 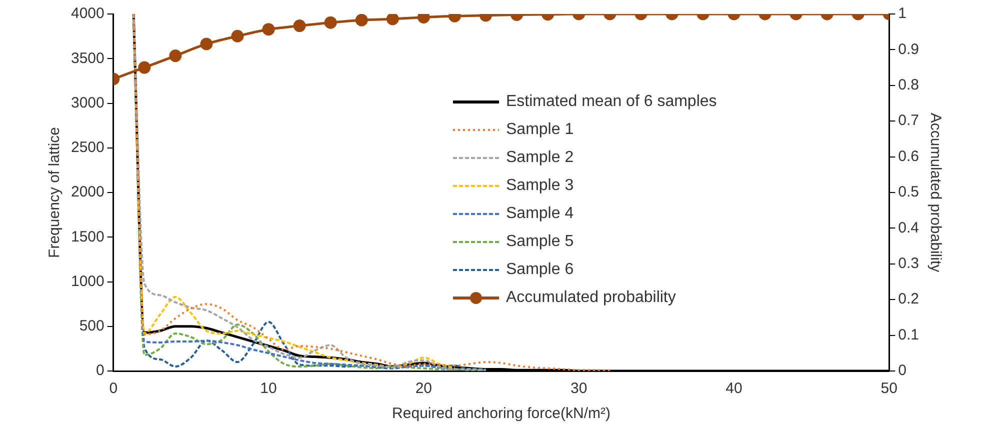 What do you see at coordinates (909, 156) in the screenshot?
I see `y2-tick-label: 0.6` at bounding box center [909, 156].